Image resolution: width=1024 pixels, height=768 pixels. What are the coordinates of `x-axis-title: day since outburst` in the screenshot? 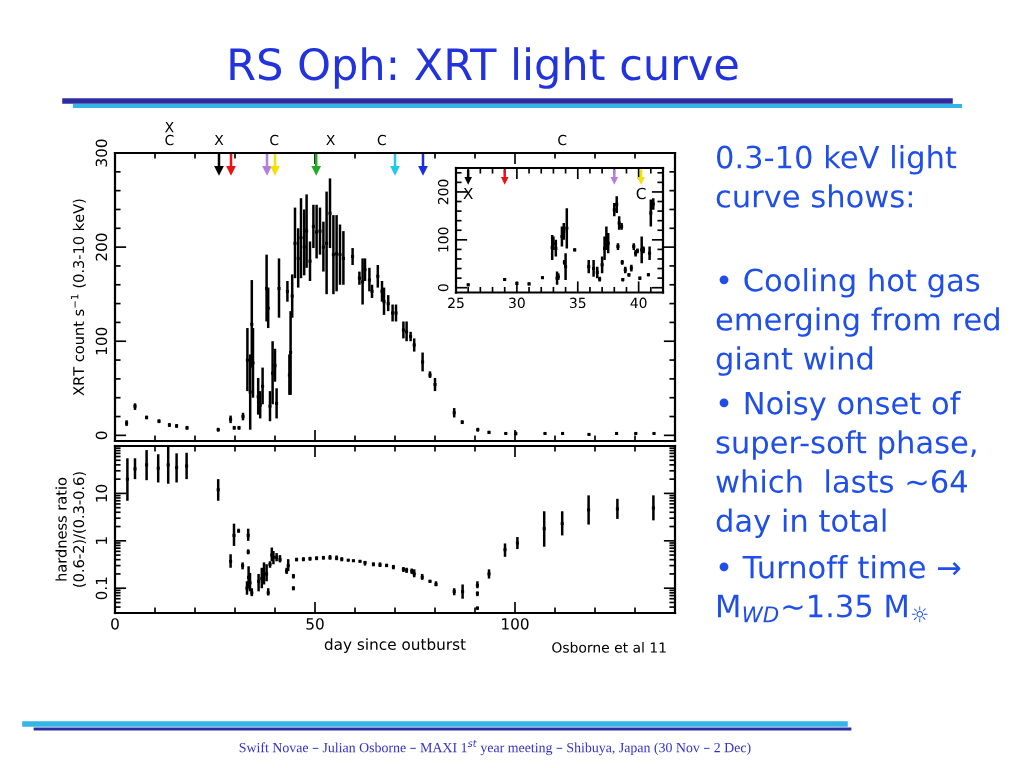 It's located at (395, 645).